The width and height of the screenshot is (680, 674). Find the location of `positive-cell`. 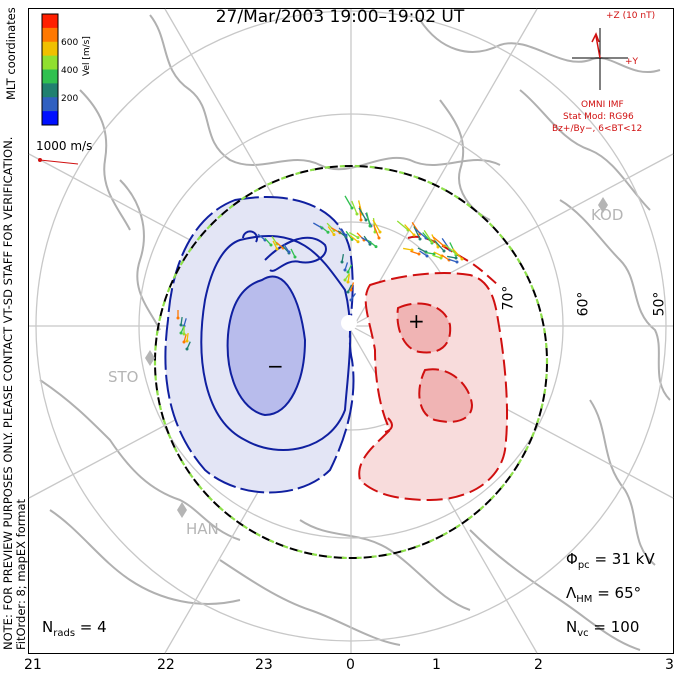

positive-cell is located at coordinates (433, 368).